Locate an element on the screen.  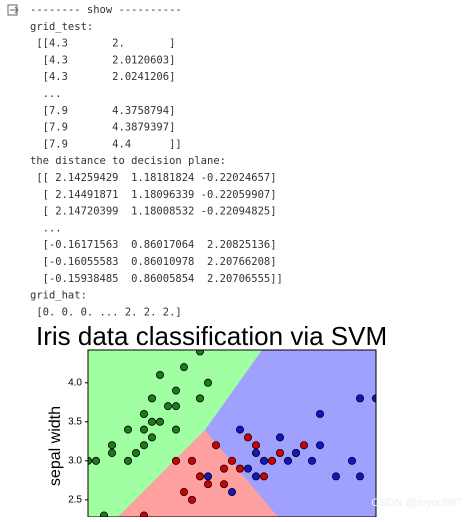
region is located at coordinates (175, 433).